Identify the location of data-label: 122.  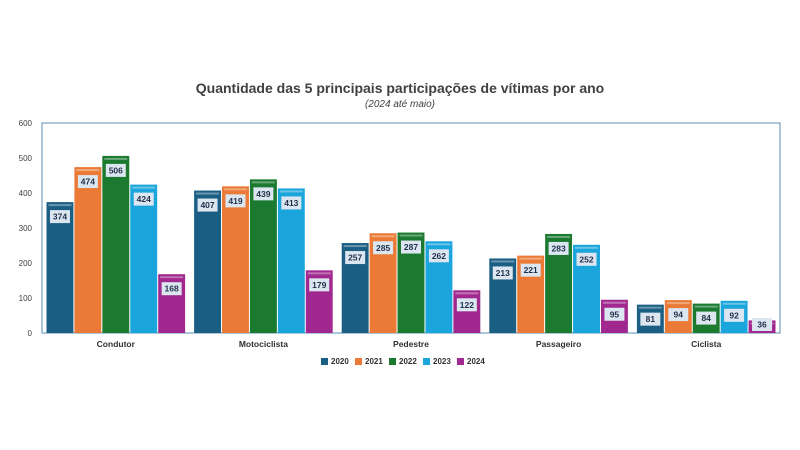
(467, 305).